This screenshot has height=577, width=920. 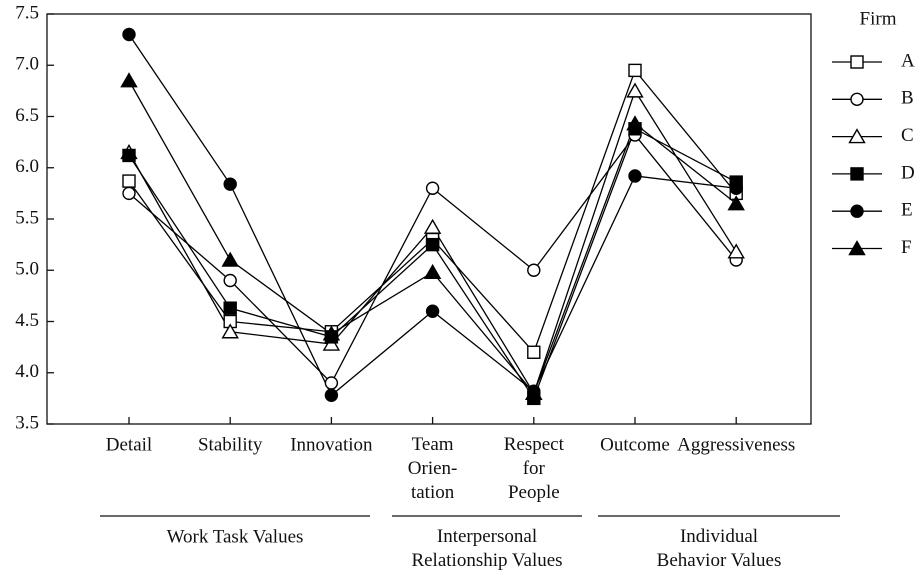 What do you see at coordinates (27, 115) in the screenshot?
I see `y-tick-label: 6.5` at bounding box center [27, 115].